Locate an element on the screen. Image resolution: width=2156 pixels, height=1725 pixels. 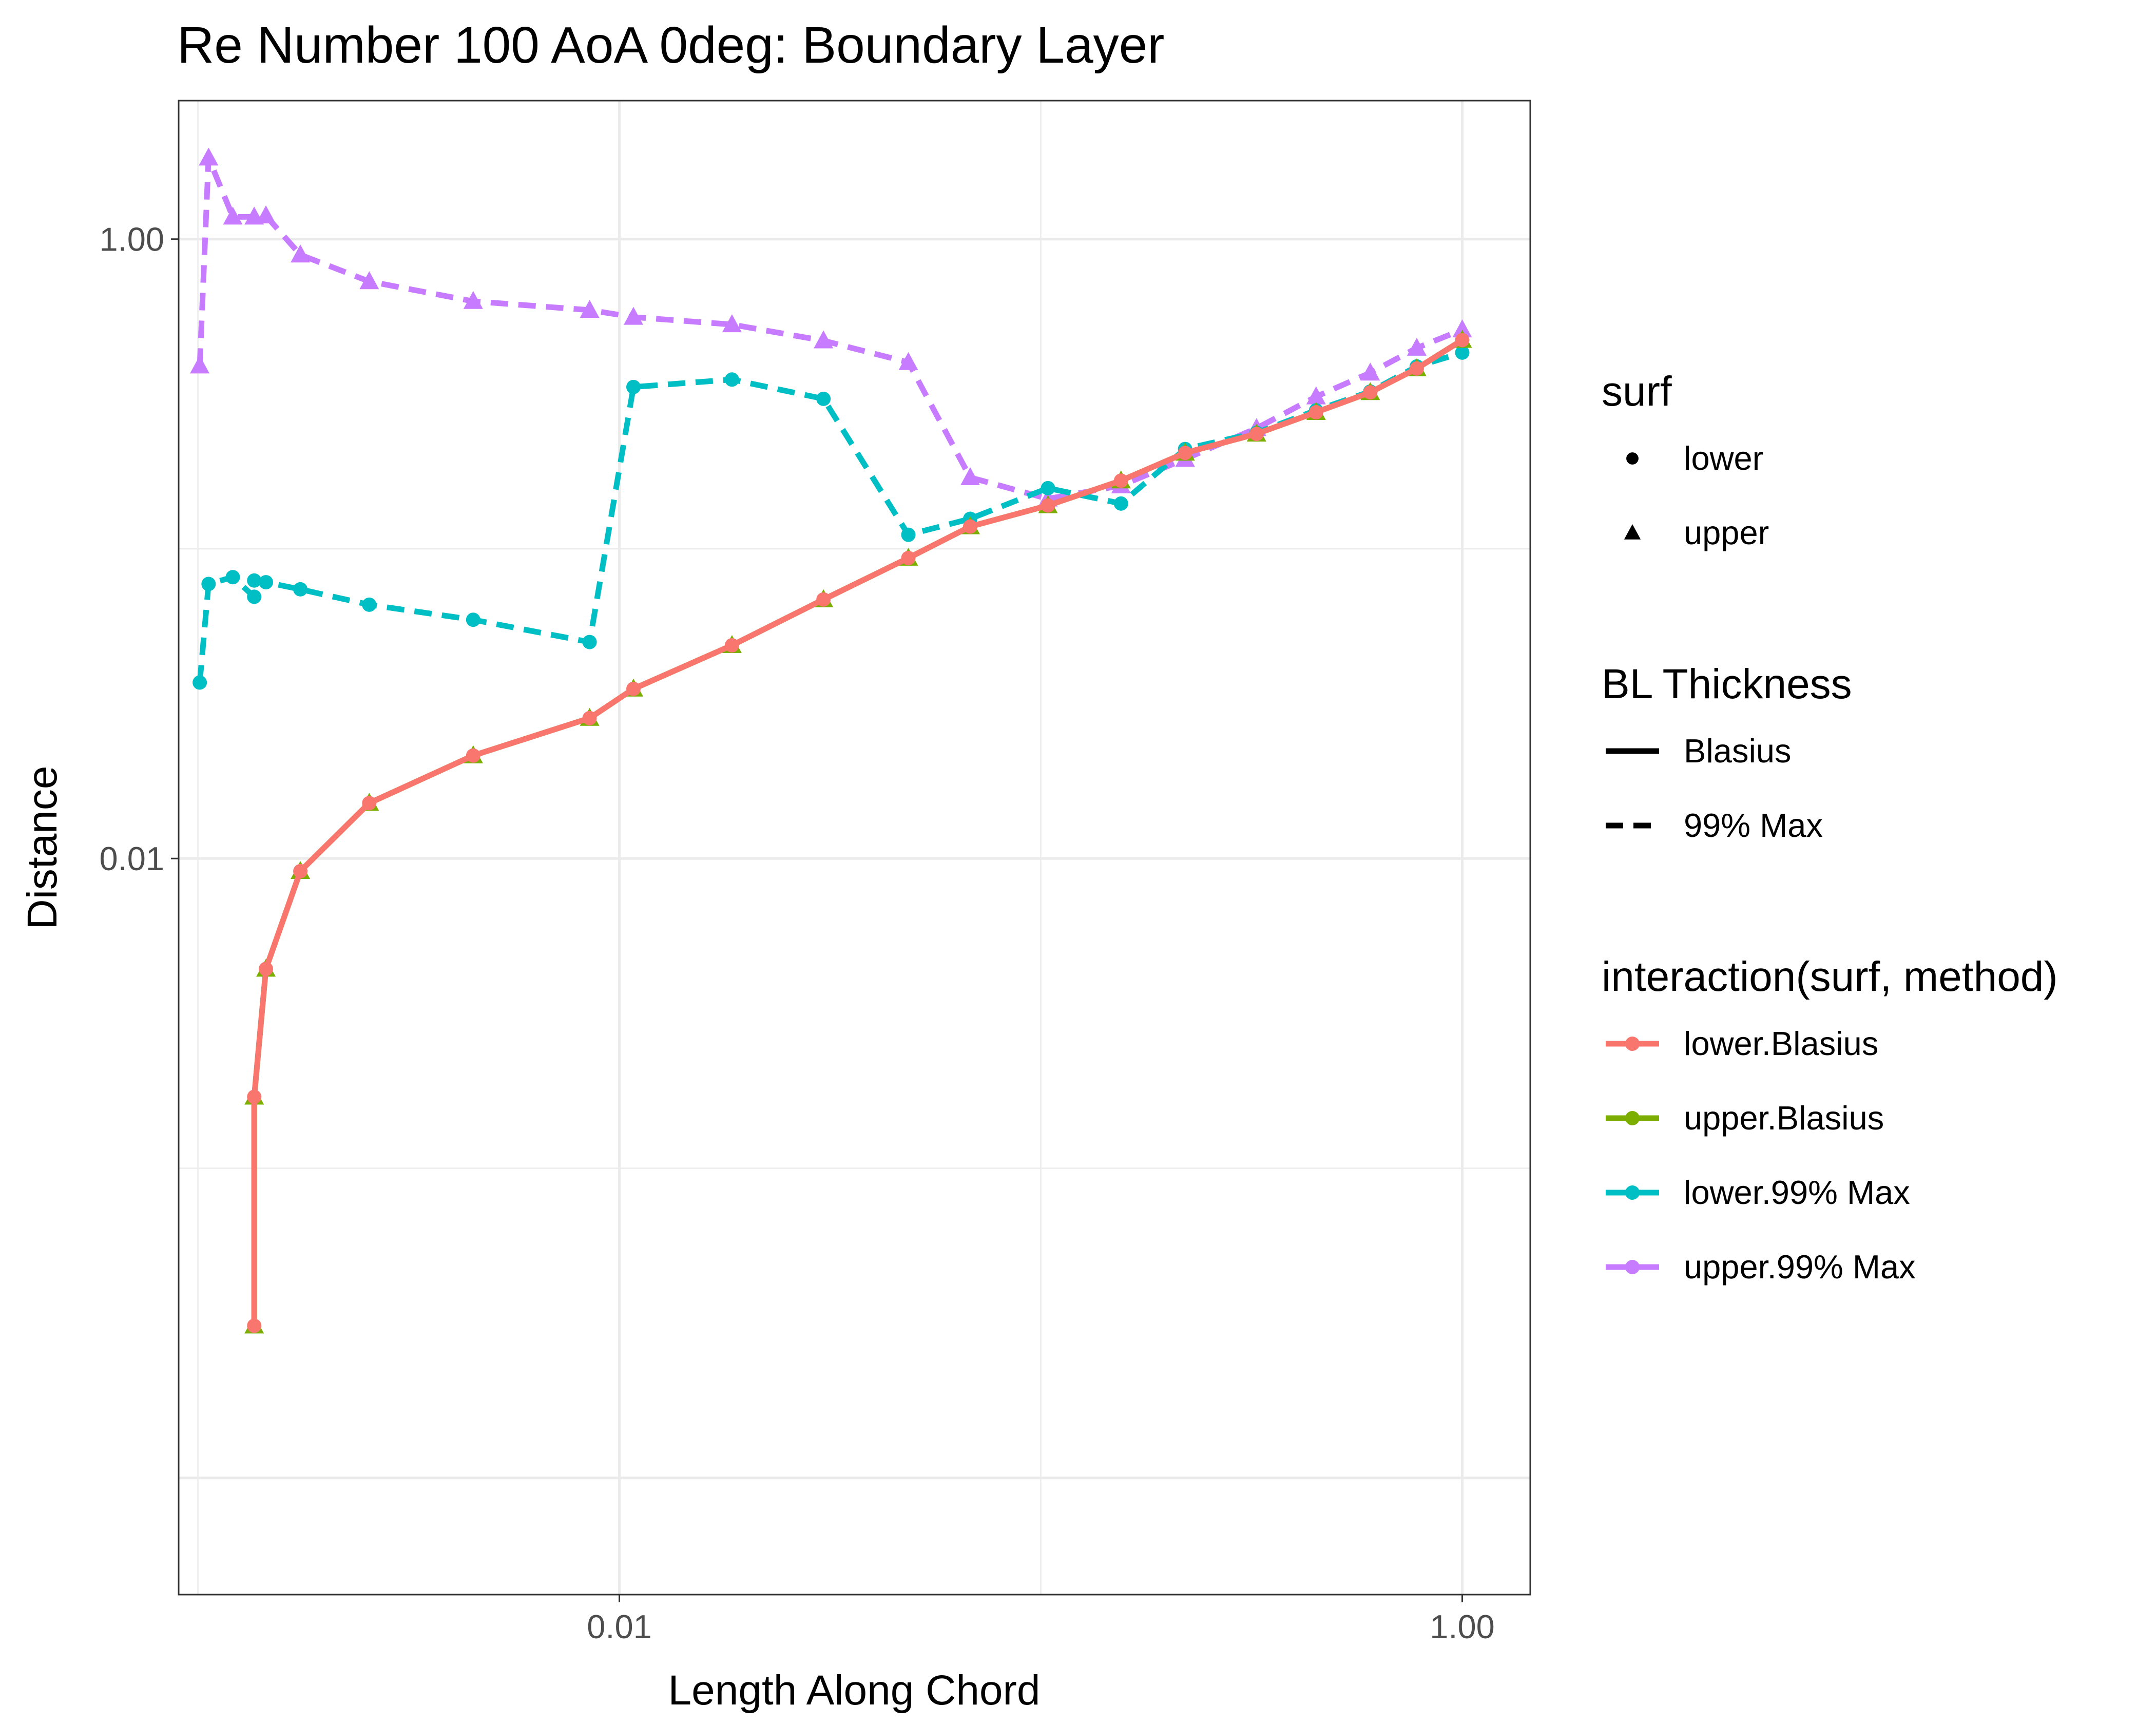
legend-item: lower.Blasius is located at coordinates (1742, 1043).